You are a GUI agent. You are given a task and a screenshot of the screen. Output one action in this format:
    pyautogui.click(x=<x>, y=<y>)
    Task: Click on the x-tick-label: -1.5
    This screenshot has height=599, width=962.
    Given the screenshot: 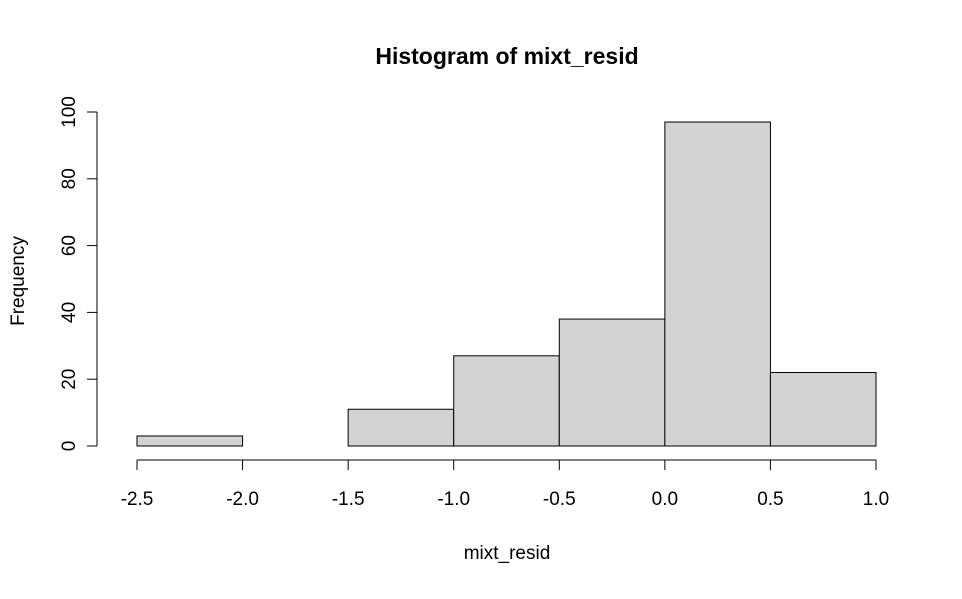 What is the action you would take?
    pyautogui.click(x=348, y=499)
    